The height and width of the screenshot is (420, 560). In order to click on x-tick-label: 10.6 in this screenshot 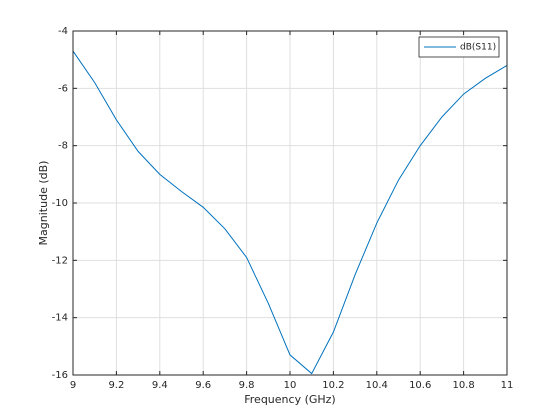, I will do `click(420, 385)`.